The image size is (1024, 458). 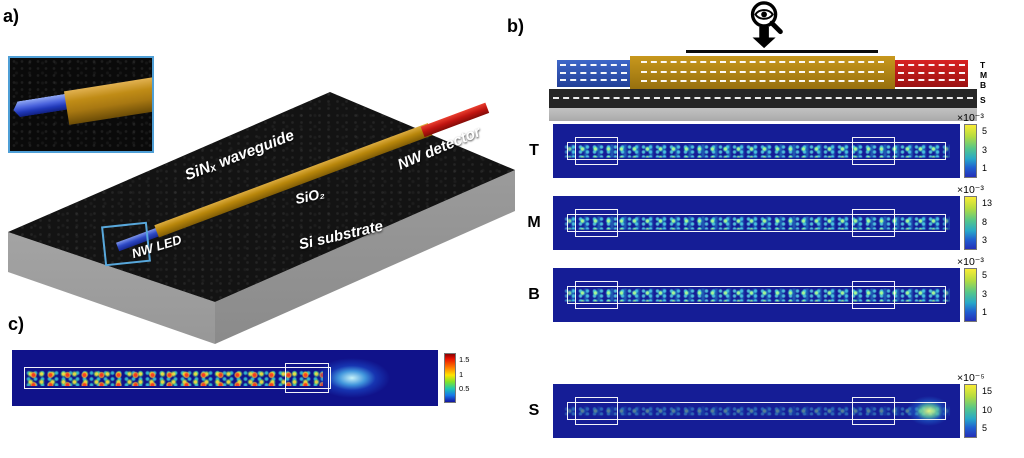 I want to click on magnifier-eye-icon, so click(x=766, y=27).